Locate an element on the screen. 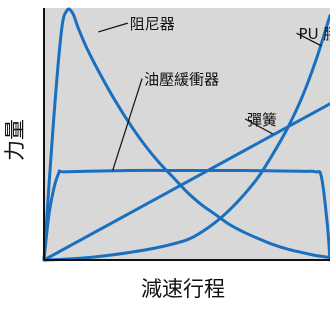  annotation-damper: 阻尼器 is located at coordinates (136, 24).